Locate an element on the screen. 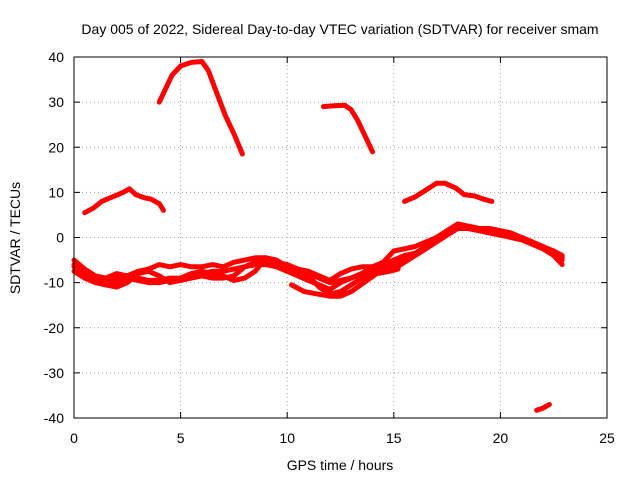 Image resolution: width=640 pixels, height=480 pixels. y-tick-label: -20 is located at coordinates (54, 328).